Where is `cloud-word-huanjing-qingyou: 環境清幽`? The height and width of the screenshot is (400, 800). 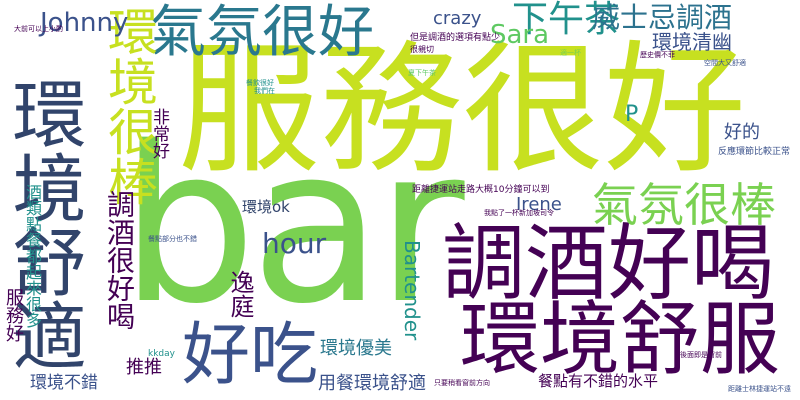 cloud-word-huanjing-qingyou: 環境清幽 is located at coordinates (692, 42).